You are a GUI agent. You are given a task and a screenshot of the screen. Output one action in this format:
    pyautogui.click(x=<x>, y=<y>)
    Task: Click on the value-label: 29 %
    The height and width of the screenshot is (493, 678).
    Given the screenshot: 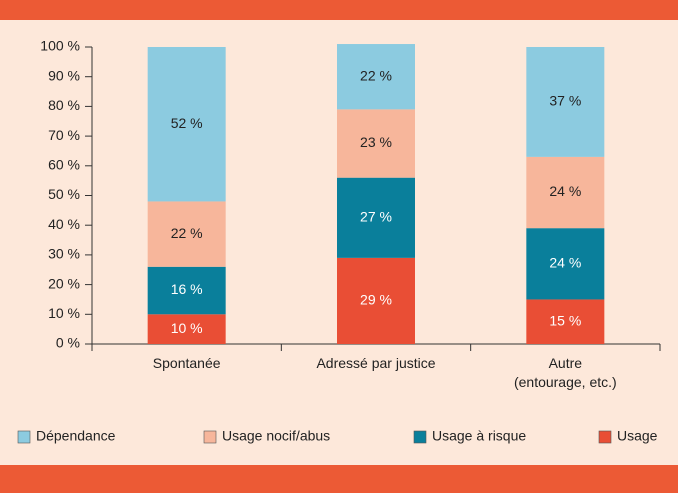 What is the action you would take?
    pyautogui.click(x=376, y=300)
    